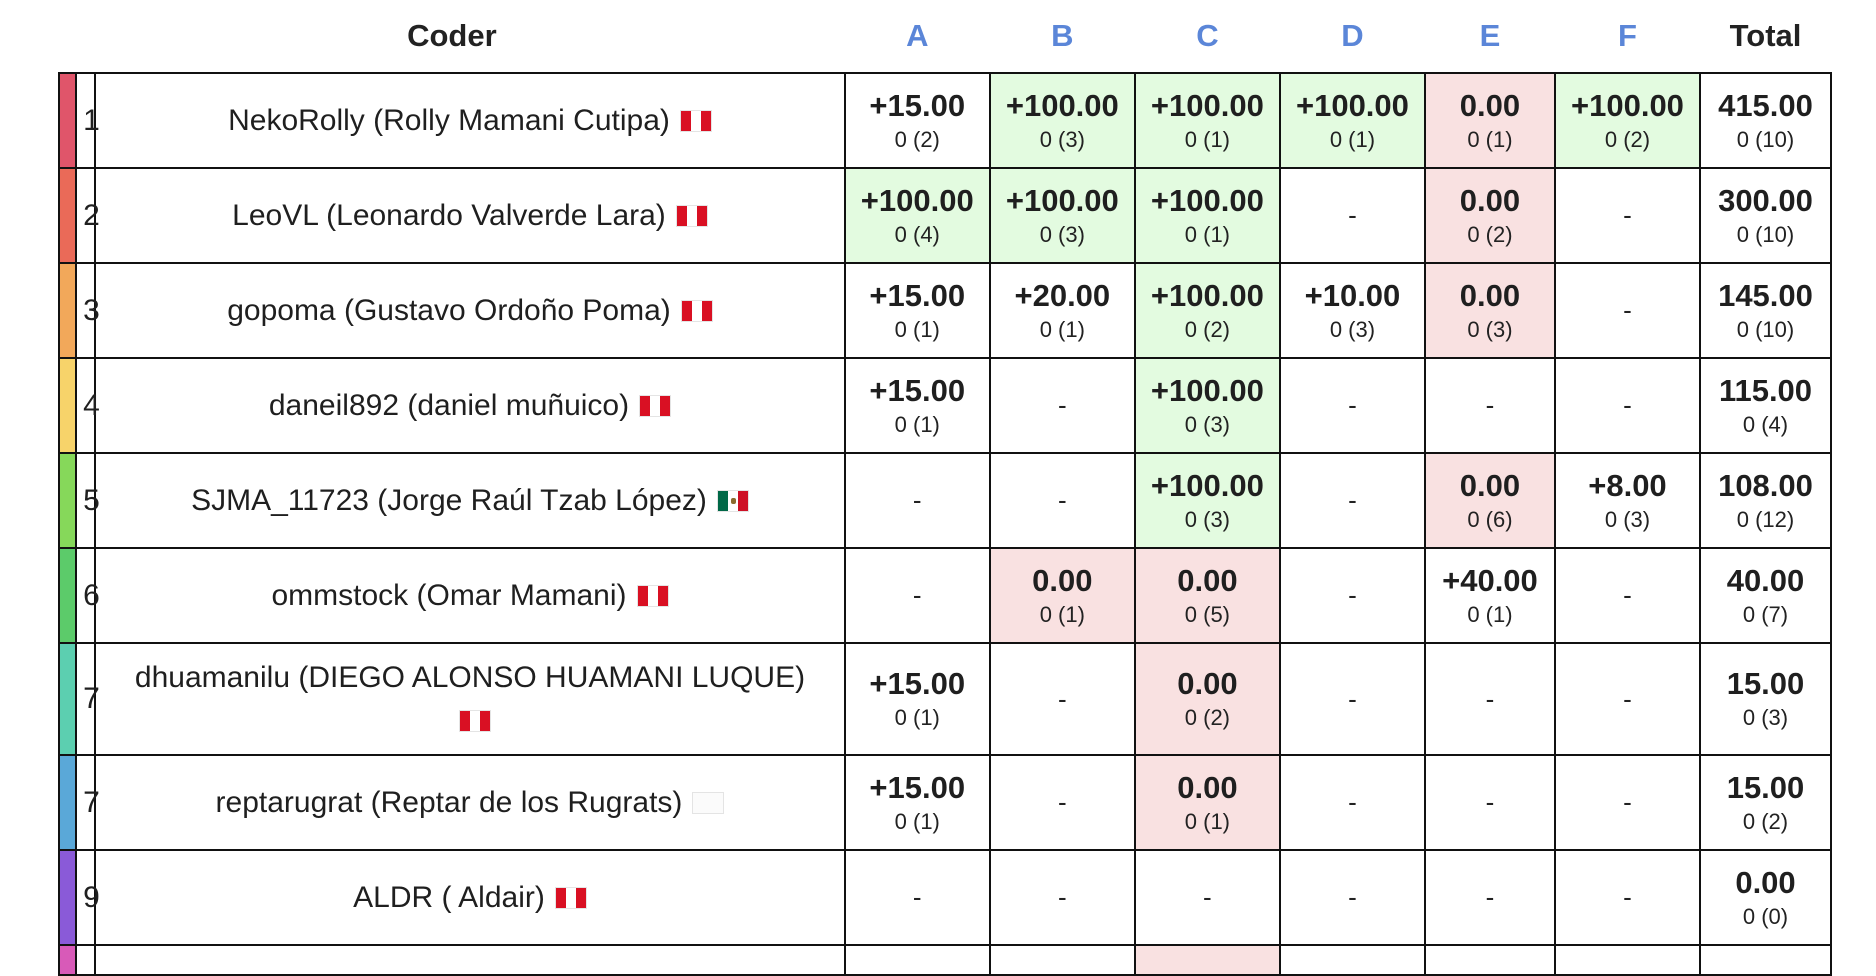 Image resolution: width=1876 pixels, height=976 pixels. What do you see at coordinates (1765, 424) in the screenshot?
I see `total-attempts: 0 (4)` at bounding box center [1765, 424].